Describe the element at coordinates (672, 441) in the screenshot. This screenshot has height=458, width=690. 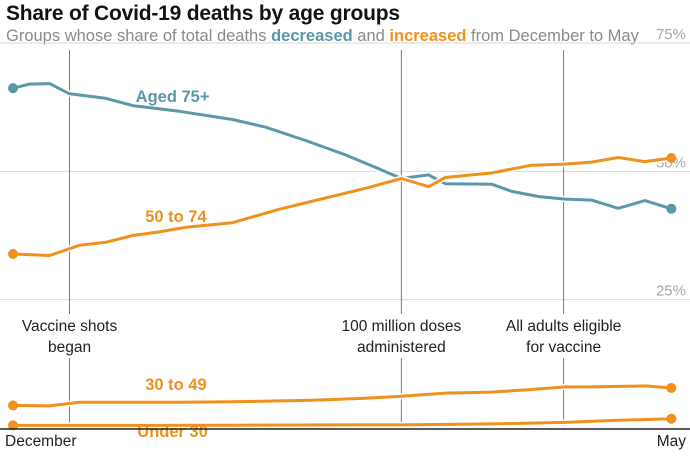
I see `x-tick-label-end: May` at that location.